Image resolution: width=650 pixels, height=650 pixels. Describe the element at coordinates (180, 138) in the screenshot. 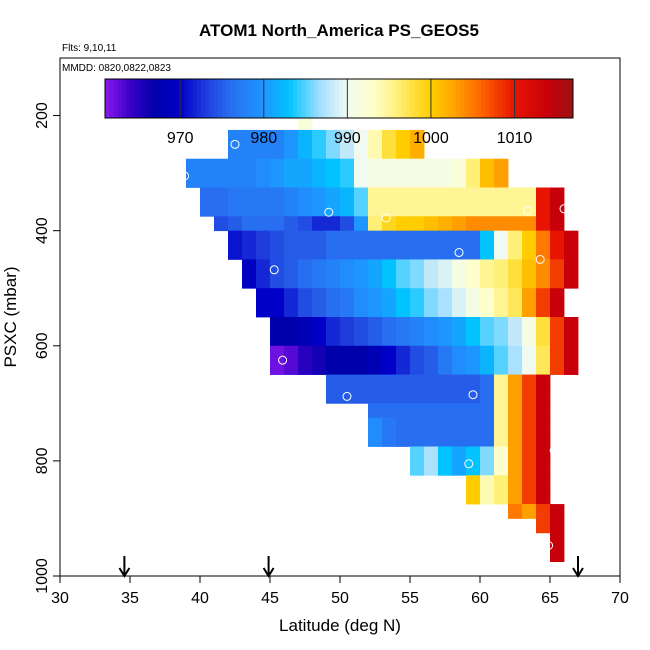

I see `colorbar-tick-label: 970` at that location.